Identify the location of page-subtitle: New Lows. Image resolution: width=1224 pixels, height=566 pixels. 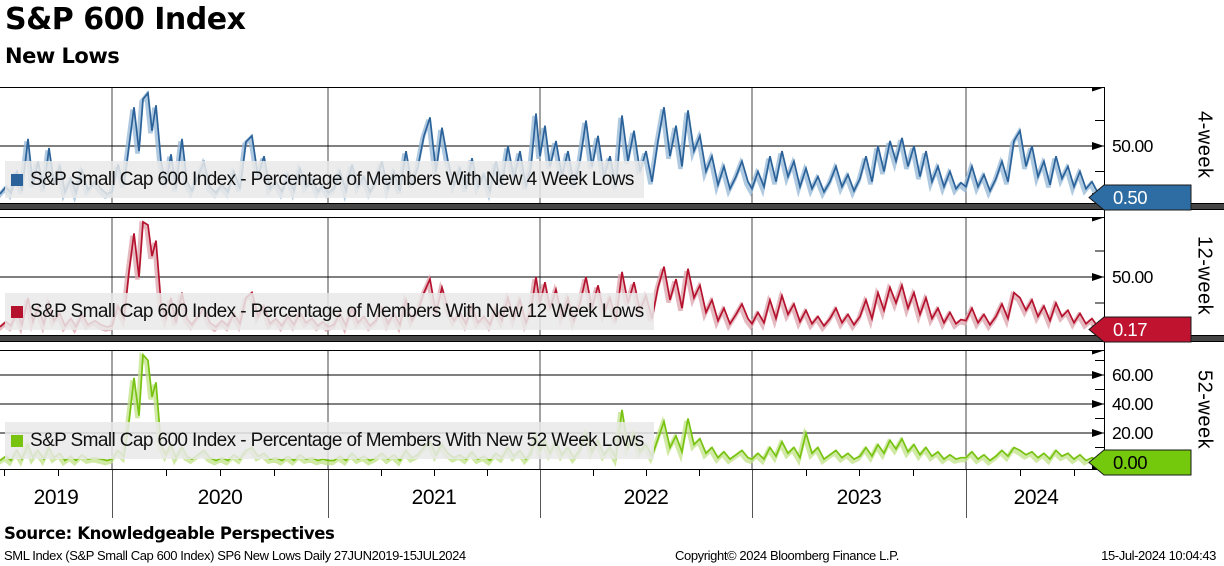
(62, 56).